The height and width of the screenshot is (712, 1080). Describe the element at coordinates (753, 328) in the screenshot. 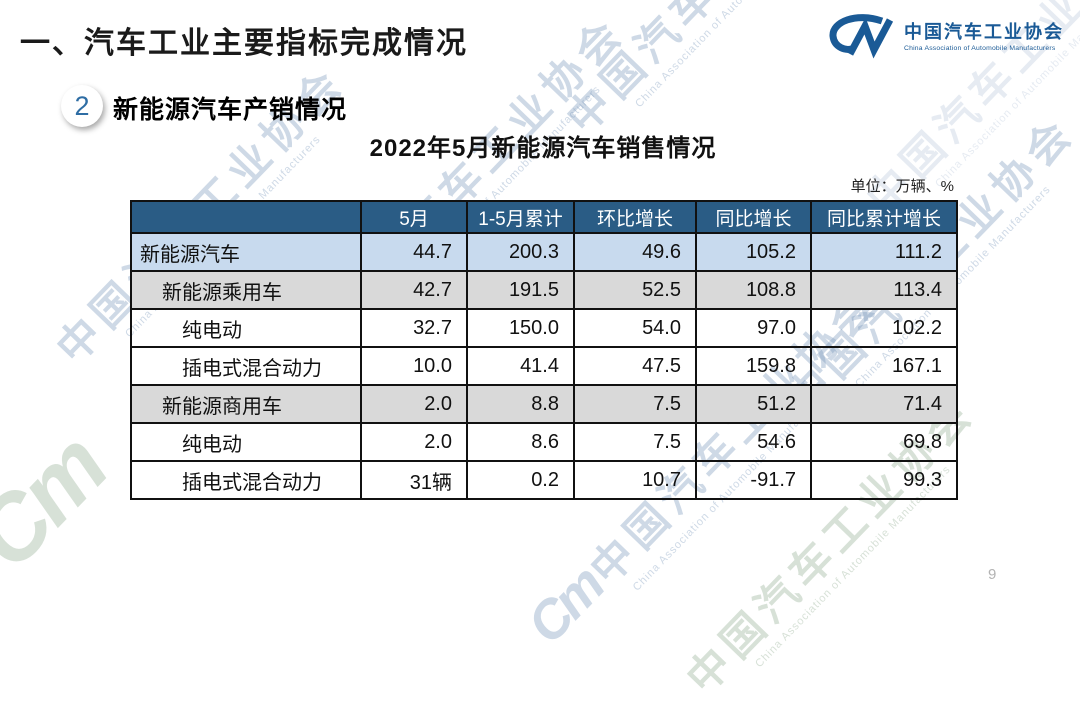

I see `cell-value: 97.0` at that location.